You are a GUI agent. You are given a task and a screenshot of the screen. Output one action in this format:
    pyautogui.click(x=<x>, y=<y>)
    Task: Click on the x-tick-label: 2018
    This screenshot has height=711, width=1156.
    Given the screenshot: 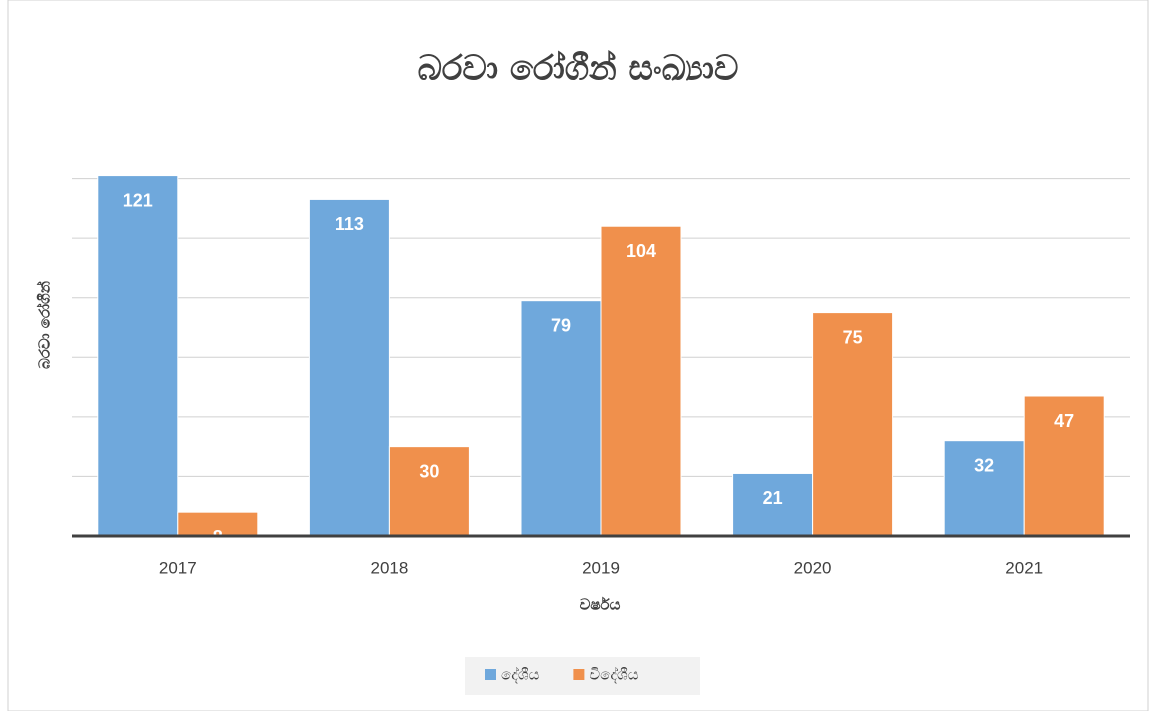 What is the action you would take?
    pyautogui.click(x=389, y=567)
    